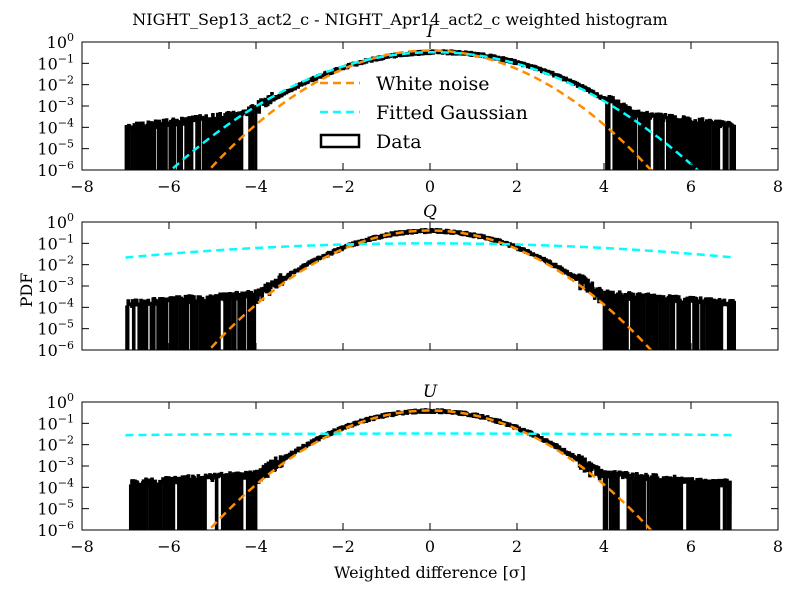 This screenshot has width=800, height=600. What do you see at coordinates (430, 212) in the screenshot?
I see `subplot-title-Q: Q` at bounding box center [430, 212].